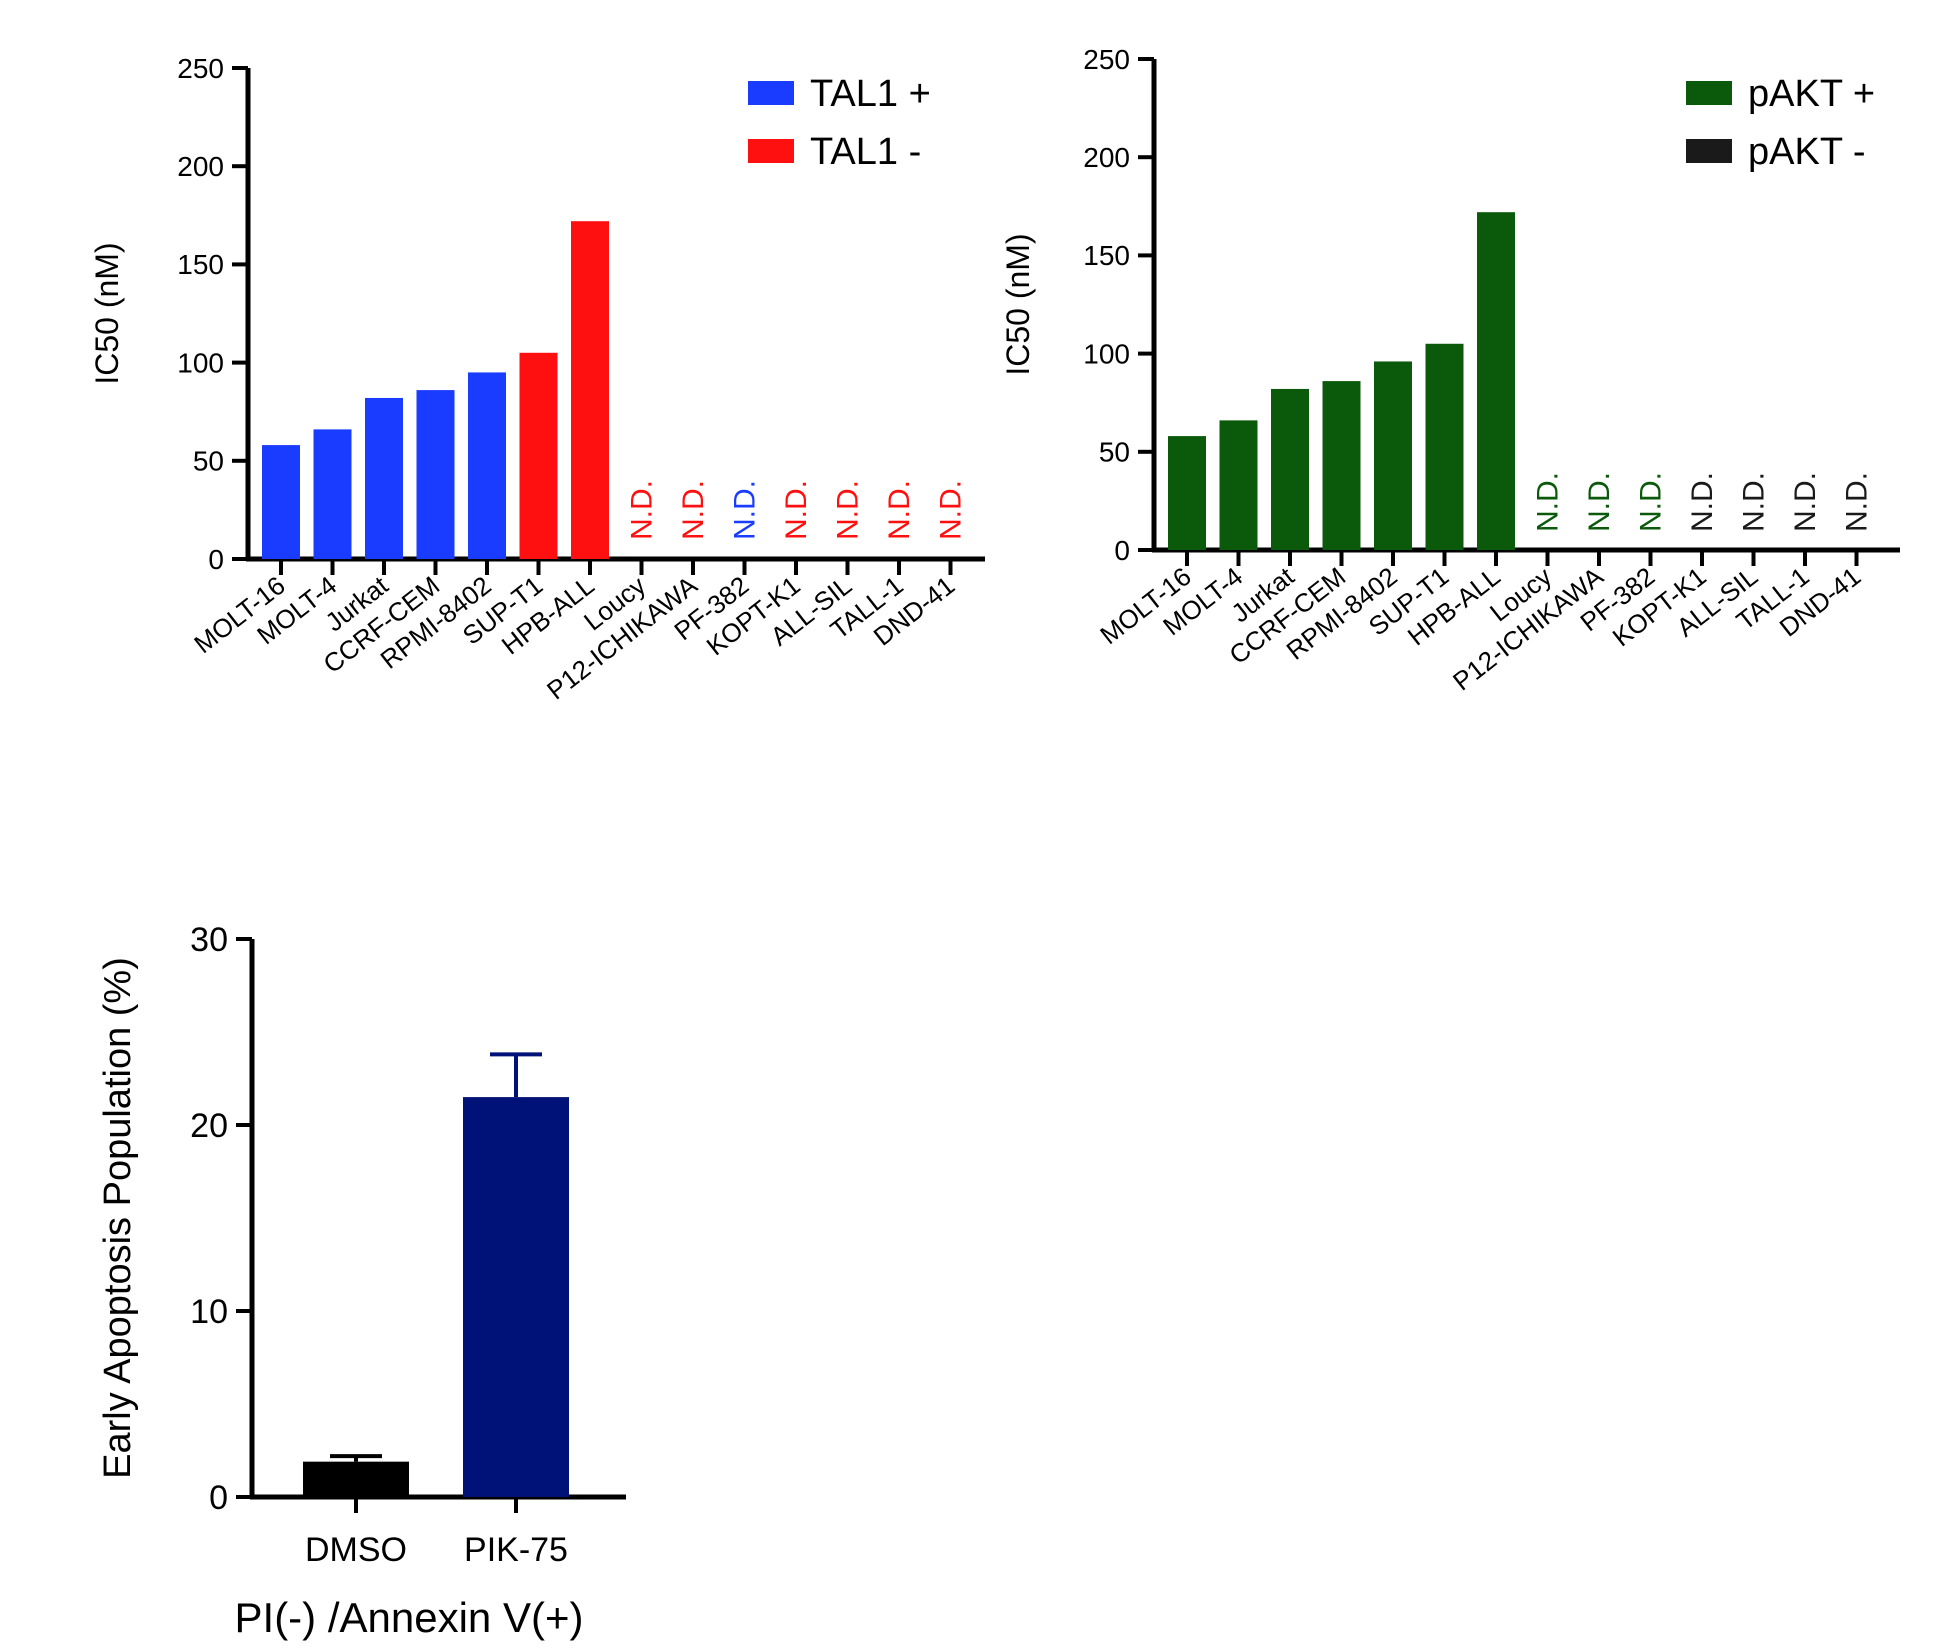  What do you see at coordinates (118, 1218) in the screenshot?
I see `y-axis-label: Early Apoptosis Population (%)` at bounding box center [118, 1218].